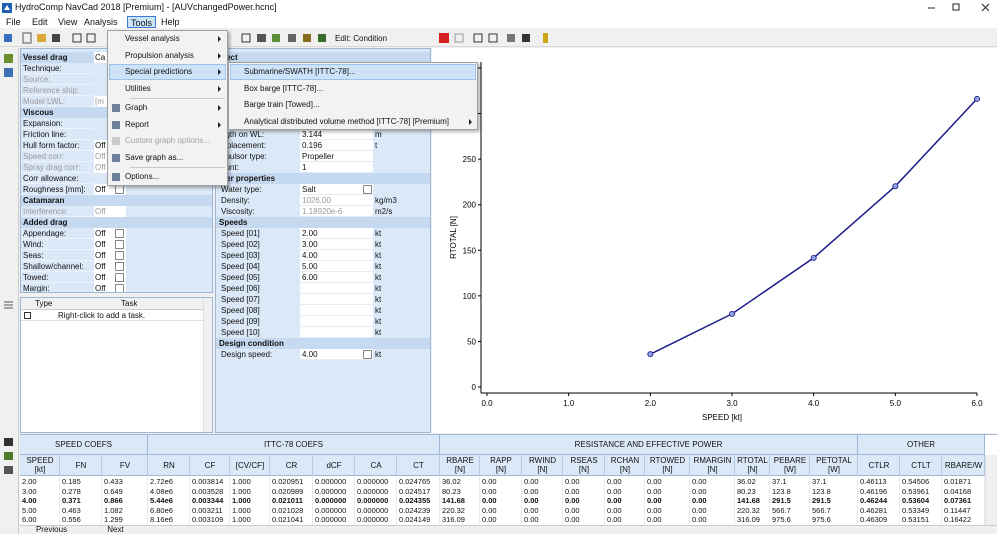 This screenshot has height=534, width=997. Describe the element at coordinates (207, 365) in the screenshot. I see `task-scrollbar` at that location.